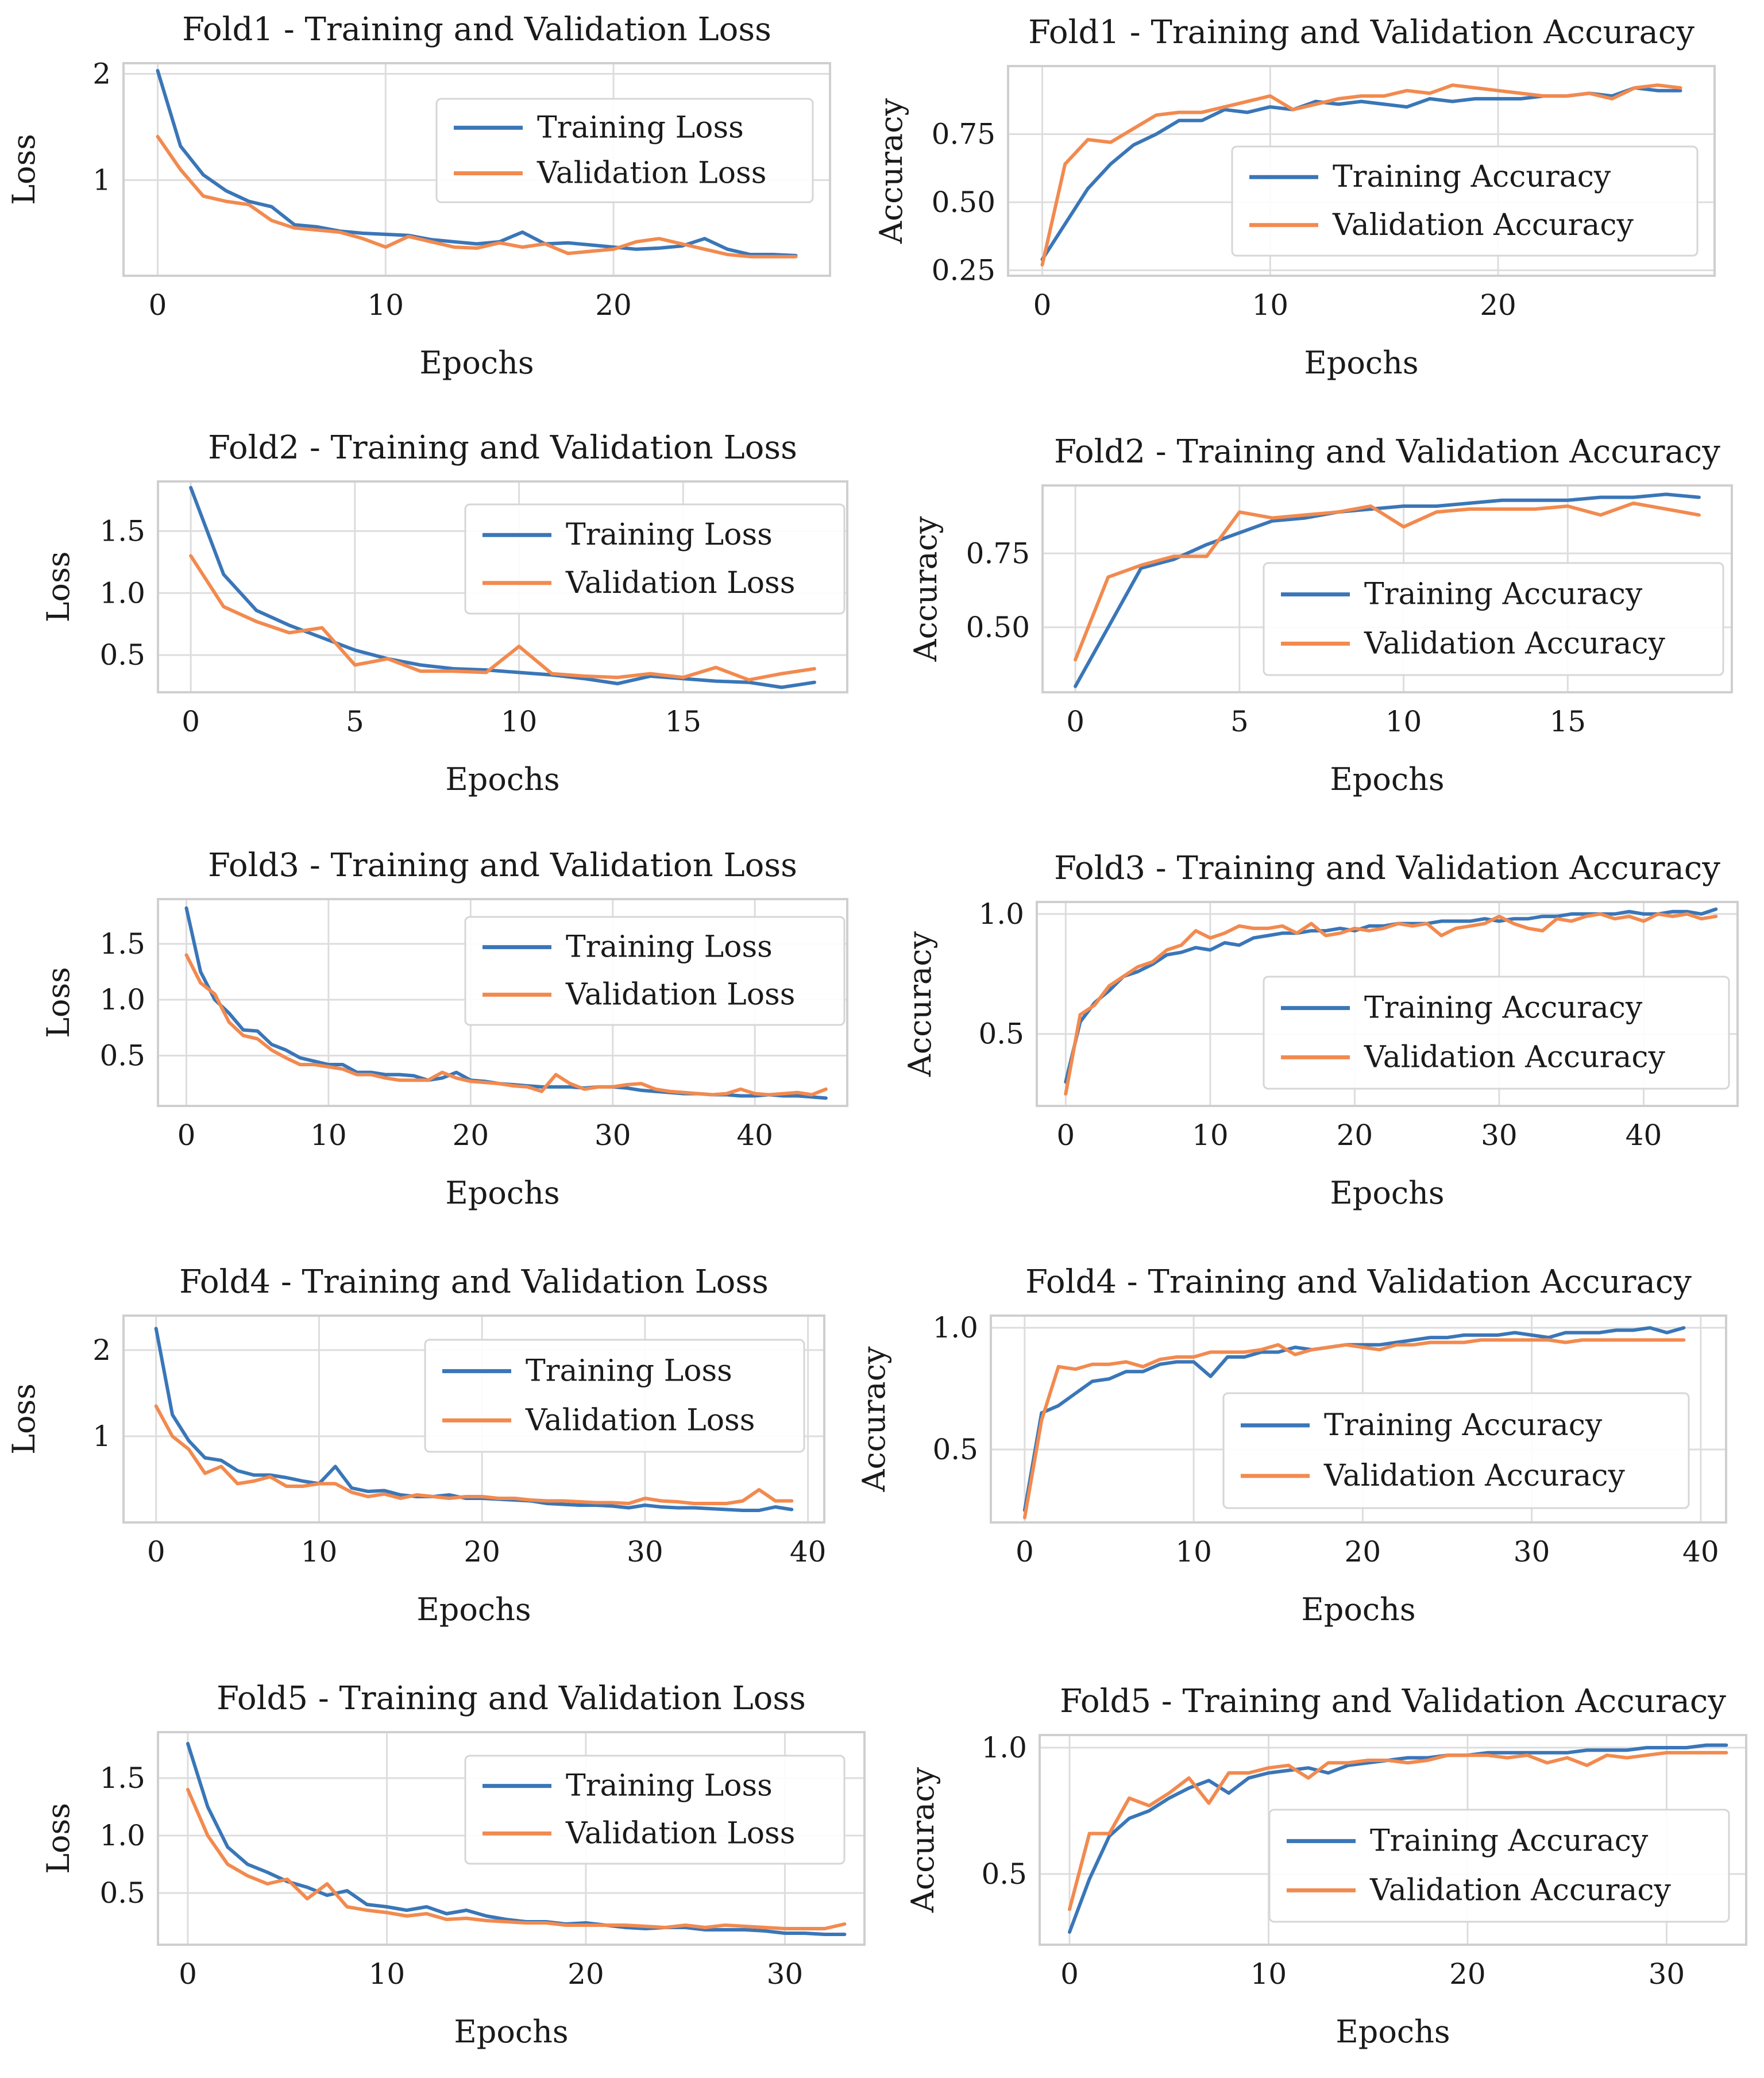  I want to click on chart-title: Fold2 - Training and Validation Accuracy, so click(1387, 452).